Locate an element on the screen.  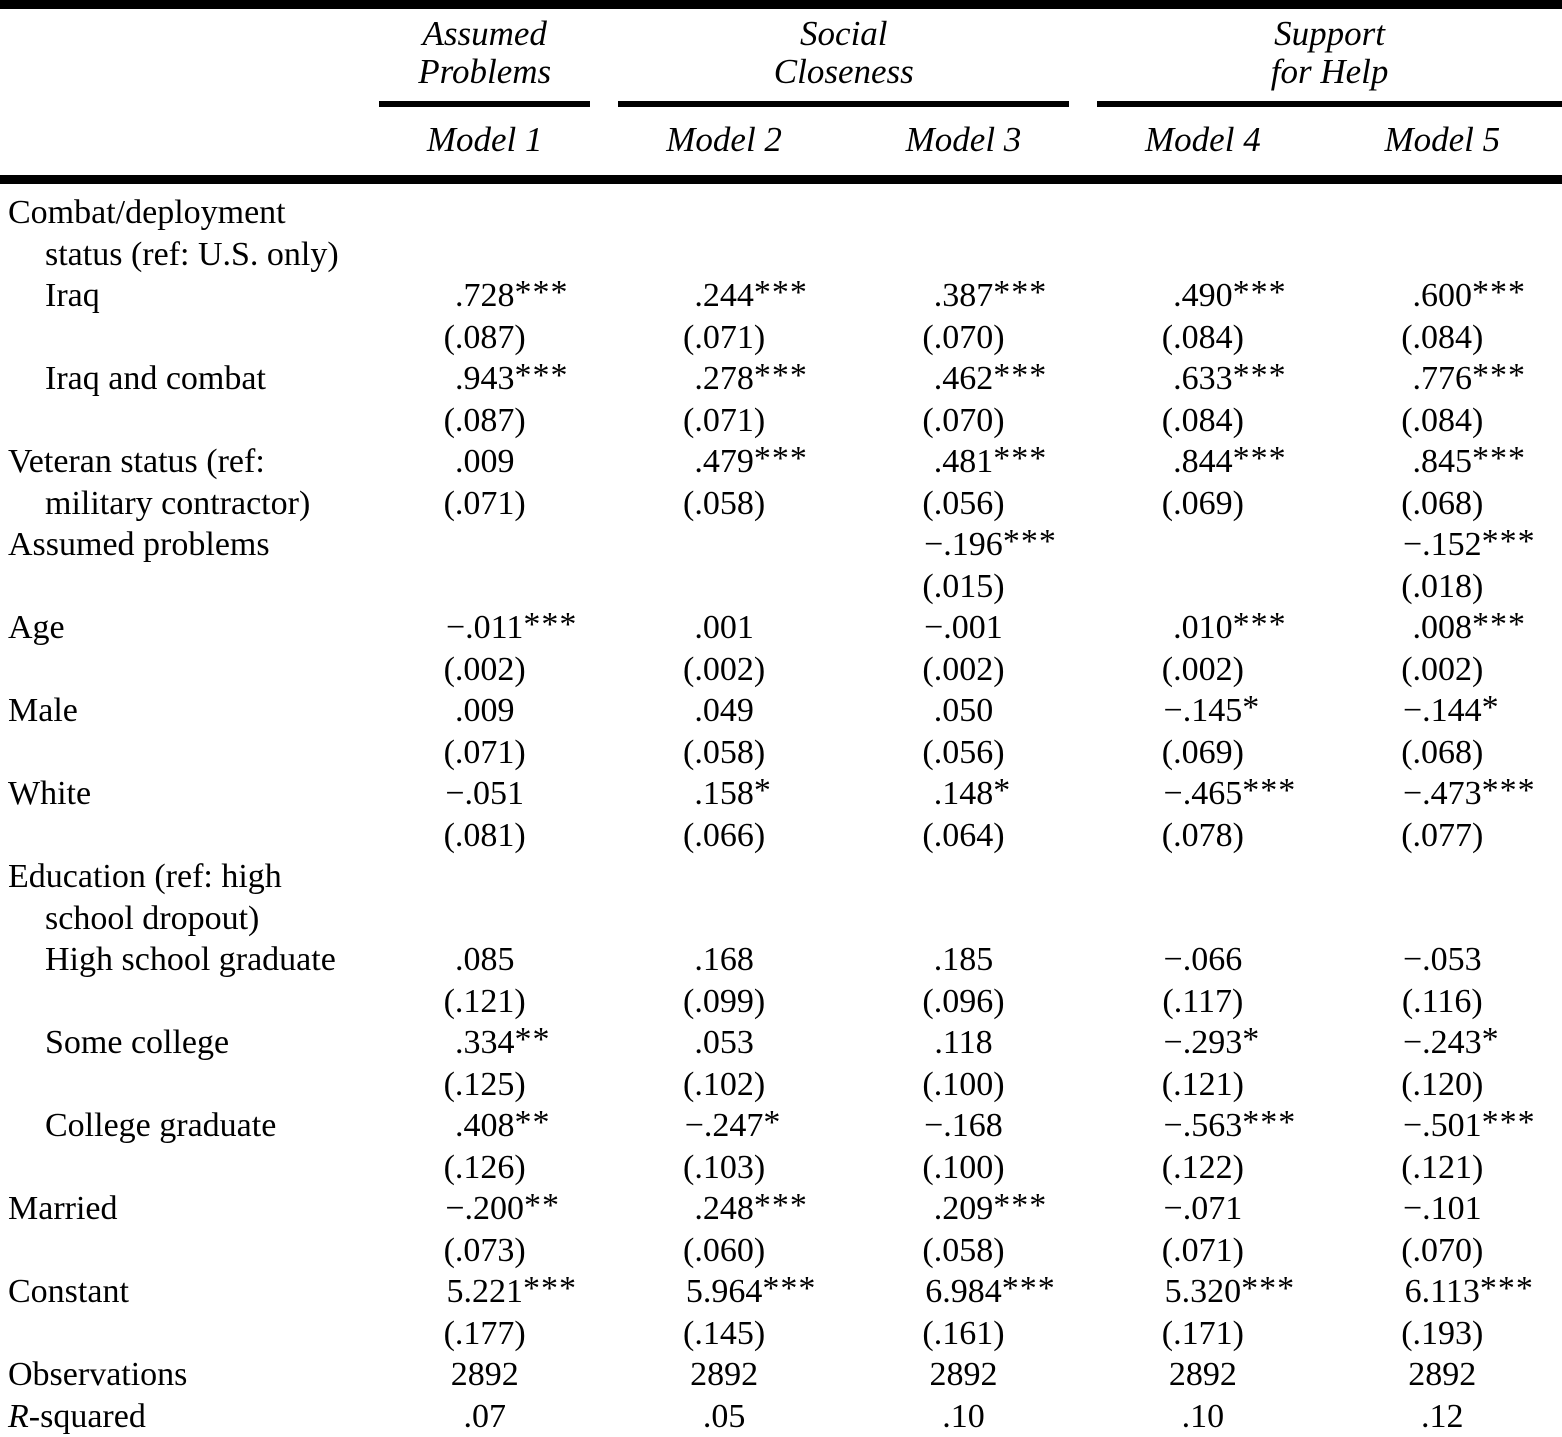
cell-model-2: 5.964*** is located at coordinates (723, 1292).